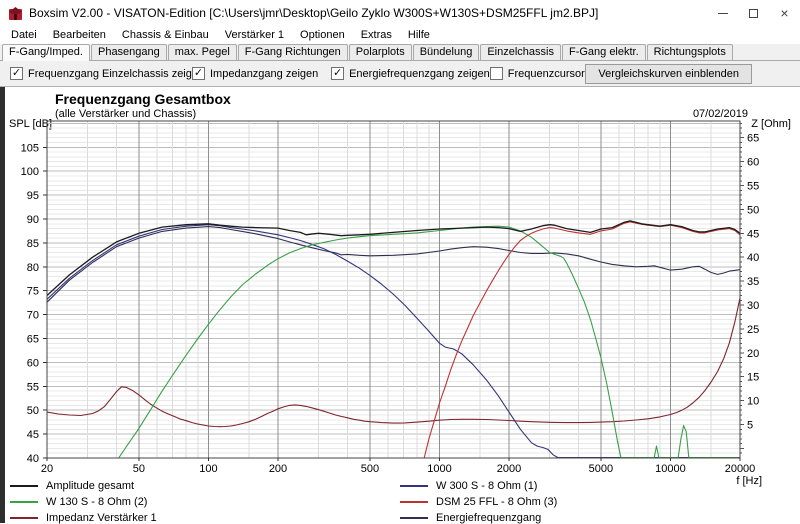 The width and height of the screenshot is (800, 524). I want to click on y-right-tick-label: 60, so click(753, 163).